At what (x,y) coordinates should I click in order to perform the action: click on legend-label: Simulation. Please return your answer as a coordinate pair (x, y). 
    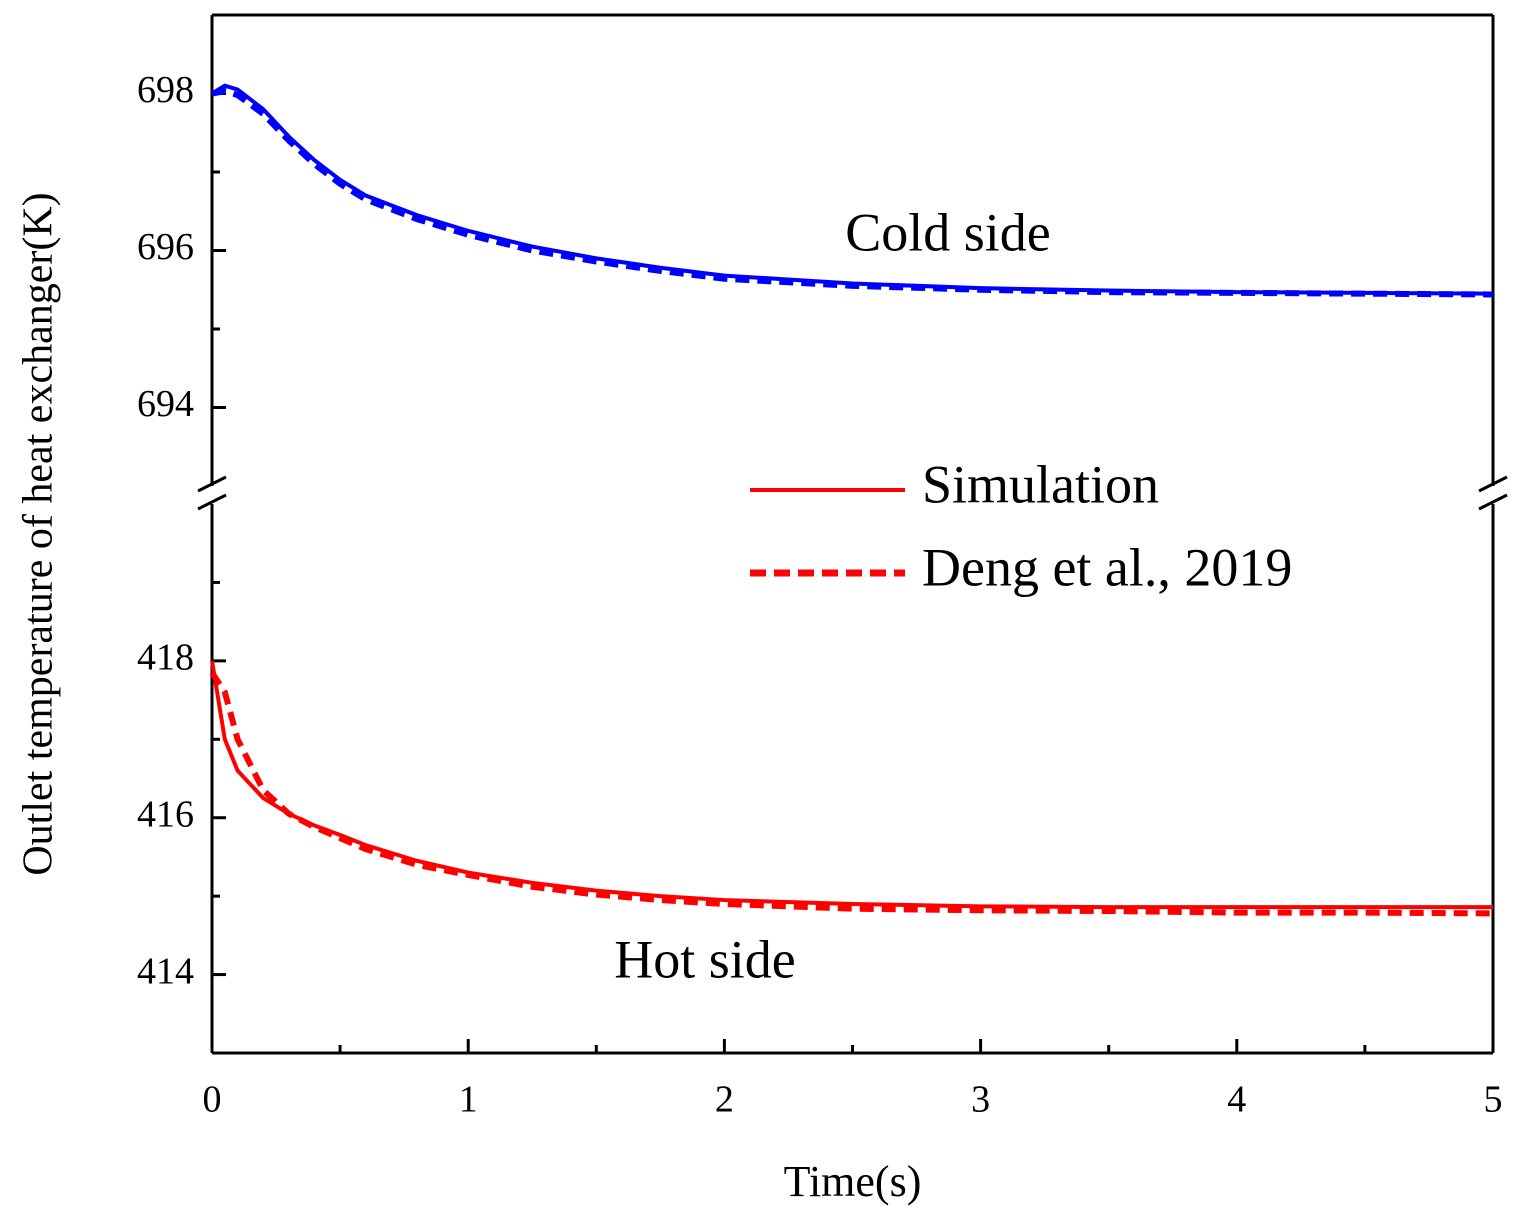
    Looking at the image, I should click on (1040, 484).